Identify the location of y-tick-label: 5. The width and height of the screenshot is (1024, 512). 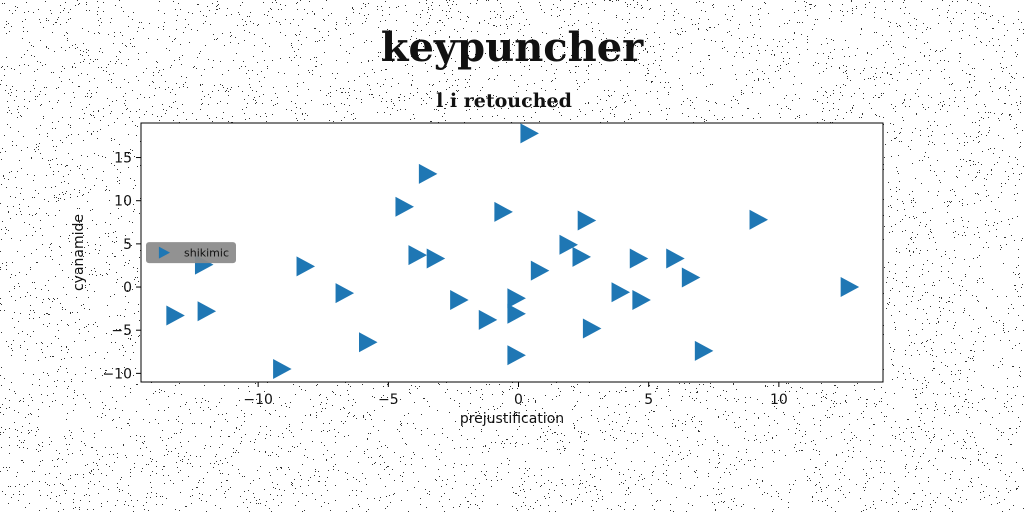
(127, 245).